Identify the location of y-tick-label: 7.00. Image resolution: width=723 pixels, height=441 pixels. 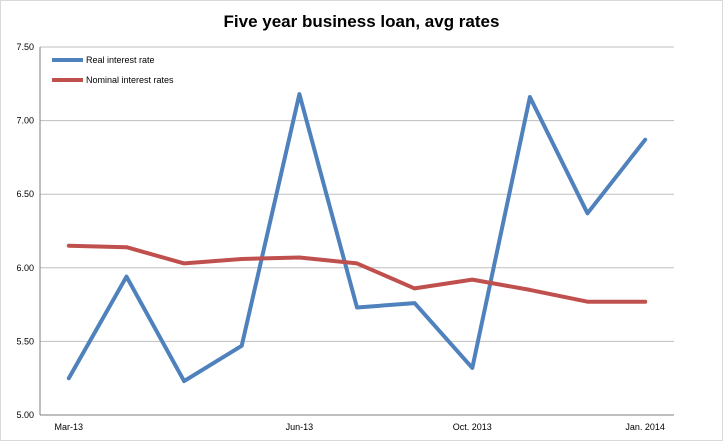
(25, 121).